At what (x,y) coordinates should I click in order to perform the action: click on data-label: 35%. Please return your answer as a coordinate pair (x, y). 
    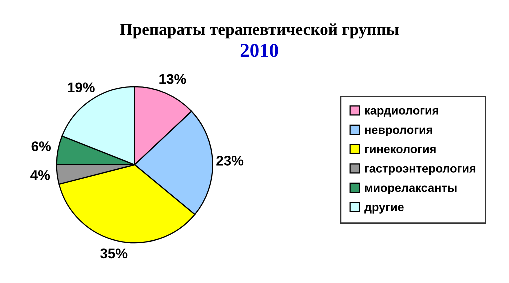
    Looking at the image, I should click on (114, 253).